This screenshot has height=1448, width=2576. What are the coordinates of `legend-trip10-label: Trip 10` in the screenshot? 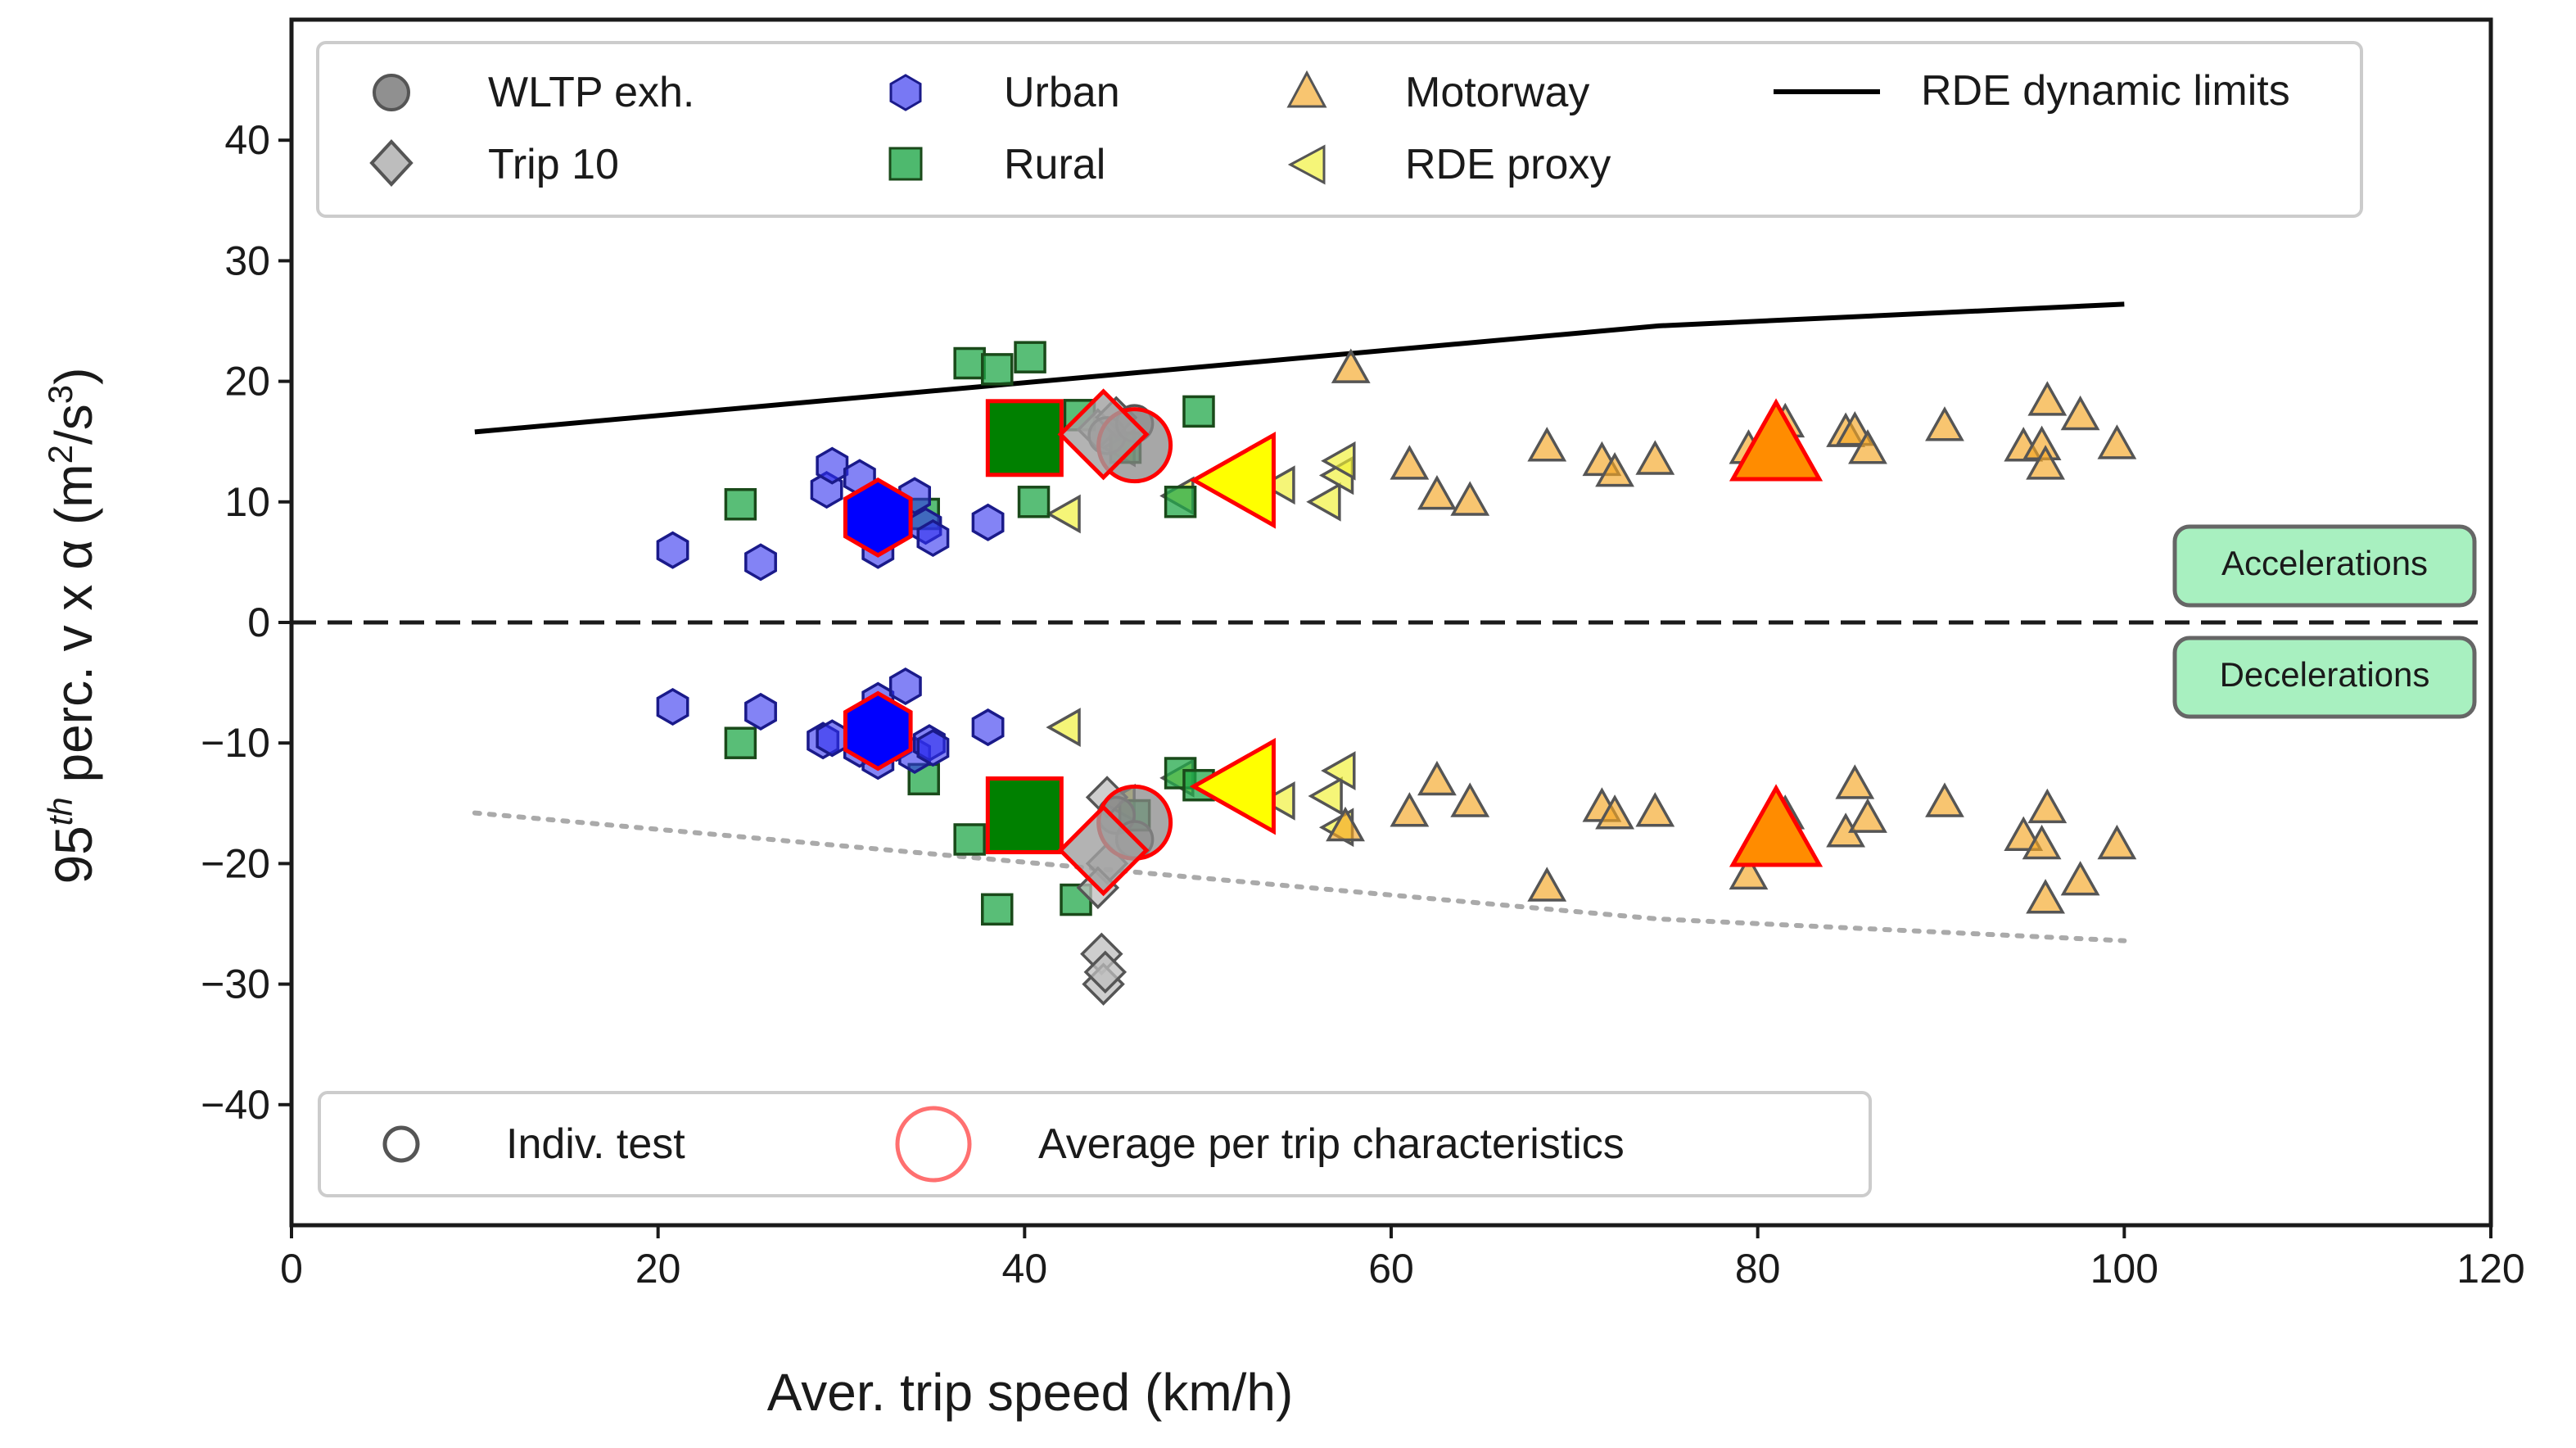 It's located at (553, 164).